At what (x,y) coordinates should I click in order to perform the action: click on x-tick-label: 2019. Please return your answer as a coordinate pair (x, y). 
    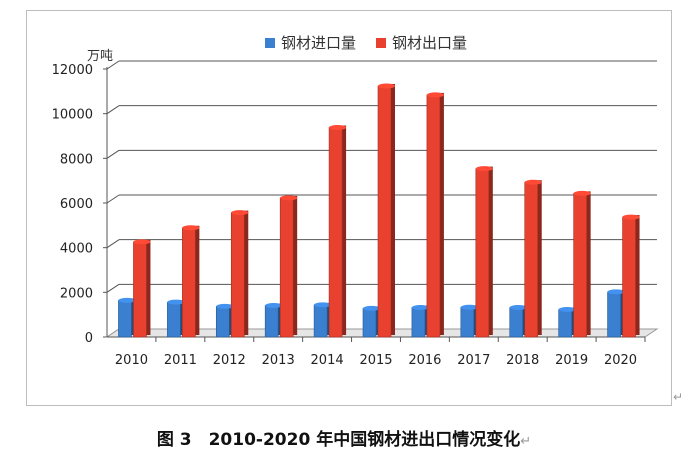
    Looking at the image, I should click on (571, 360).